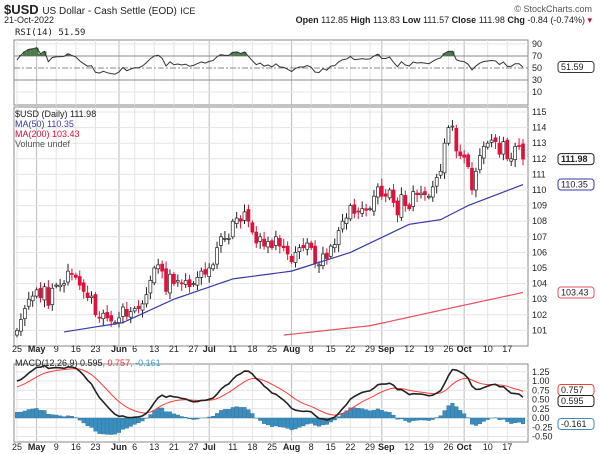  I want to click on rsi-tick-label: 70, so click(537, 56).